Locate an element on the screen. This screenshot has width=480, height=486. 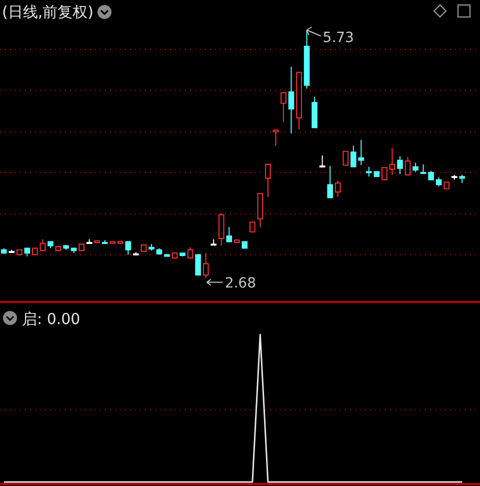
annotation: 2.68 is located at coordinates (240, 283).